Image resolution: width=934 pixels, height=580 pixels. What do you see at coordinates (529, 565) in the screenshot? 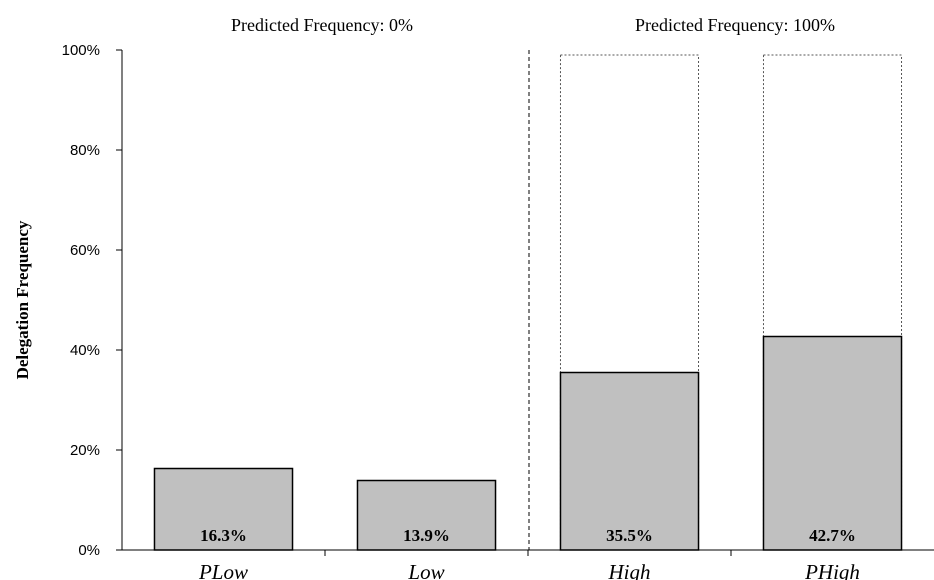
I see `x-axis-ticks: PLow Low High PHigh` at bounding box center [529, 565].